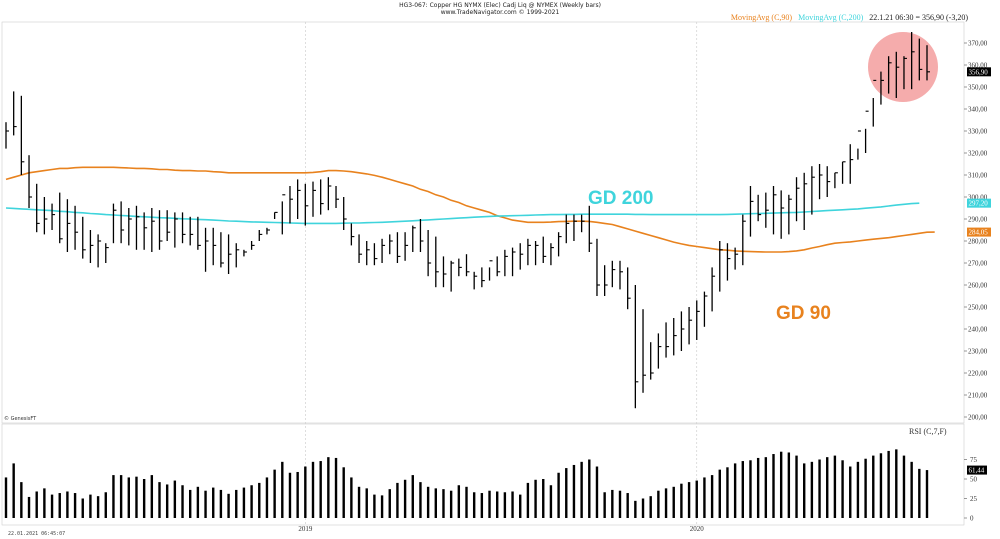  I want to click on y-tick-label: 240,00, so click(978, 330).